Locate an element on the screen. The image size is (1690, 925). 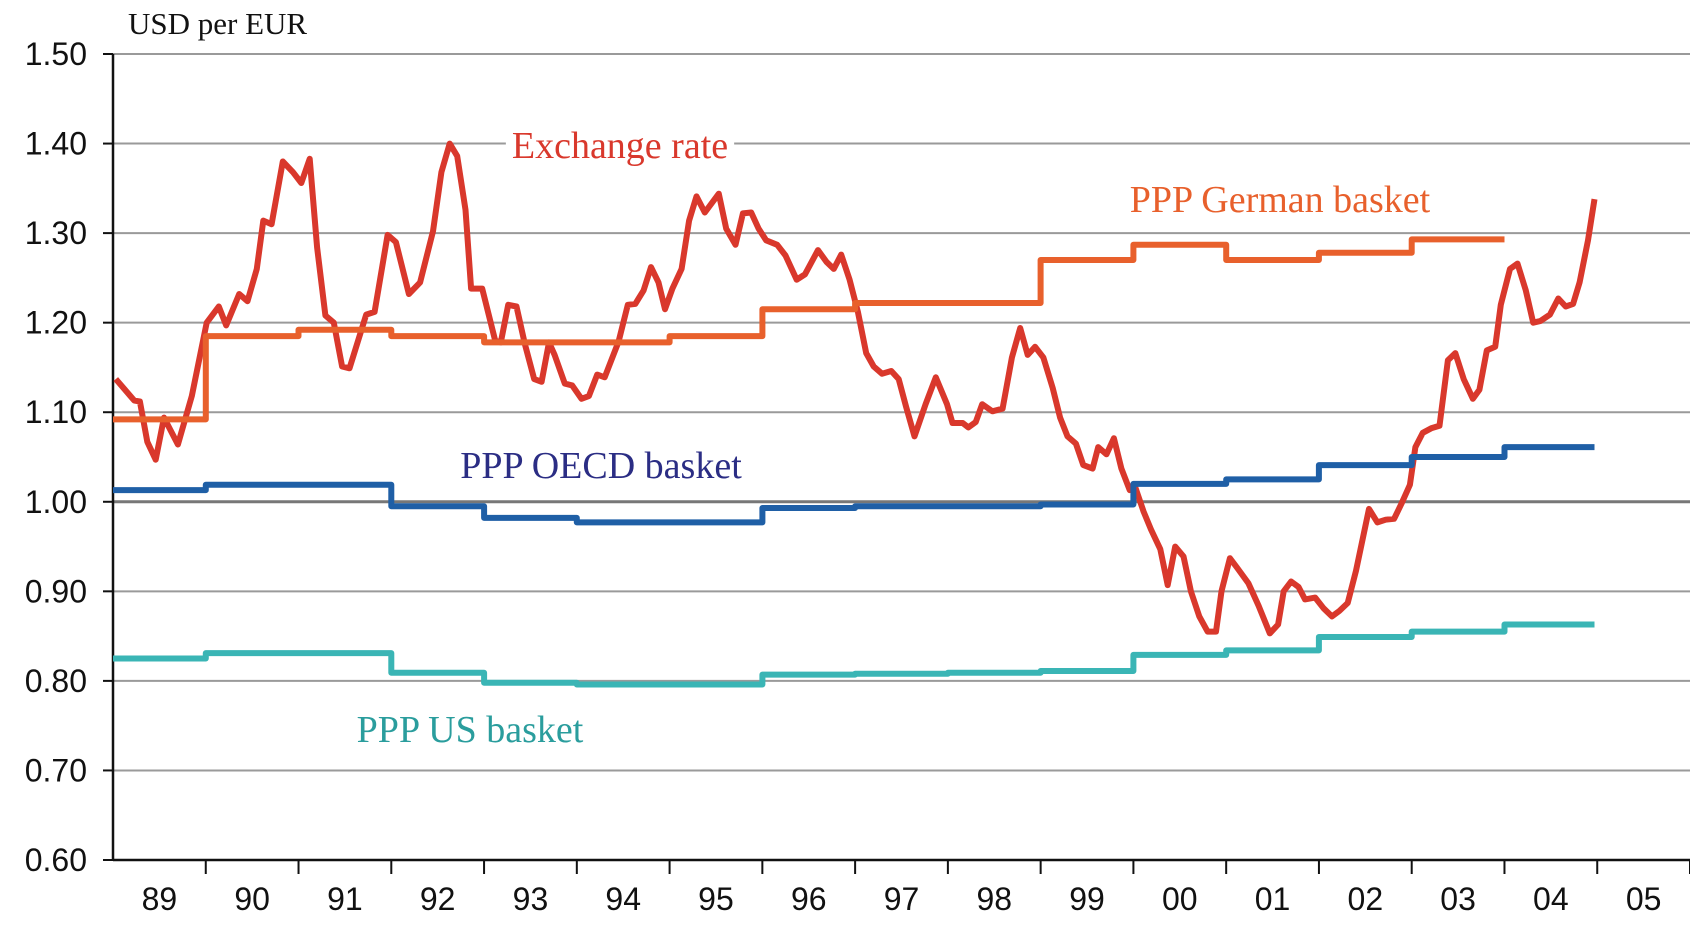
x-tick-label: 99 is located at coordinates (1087, 899).